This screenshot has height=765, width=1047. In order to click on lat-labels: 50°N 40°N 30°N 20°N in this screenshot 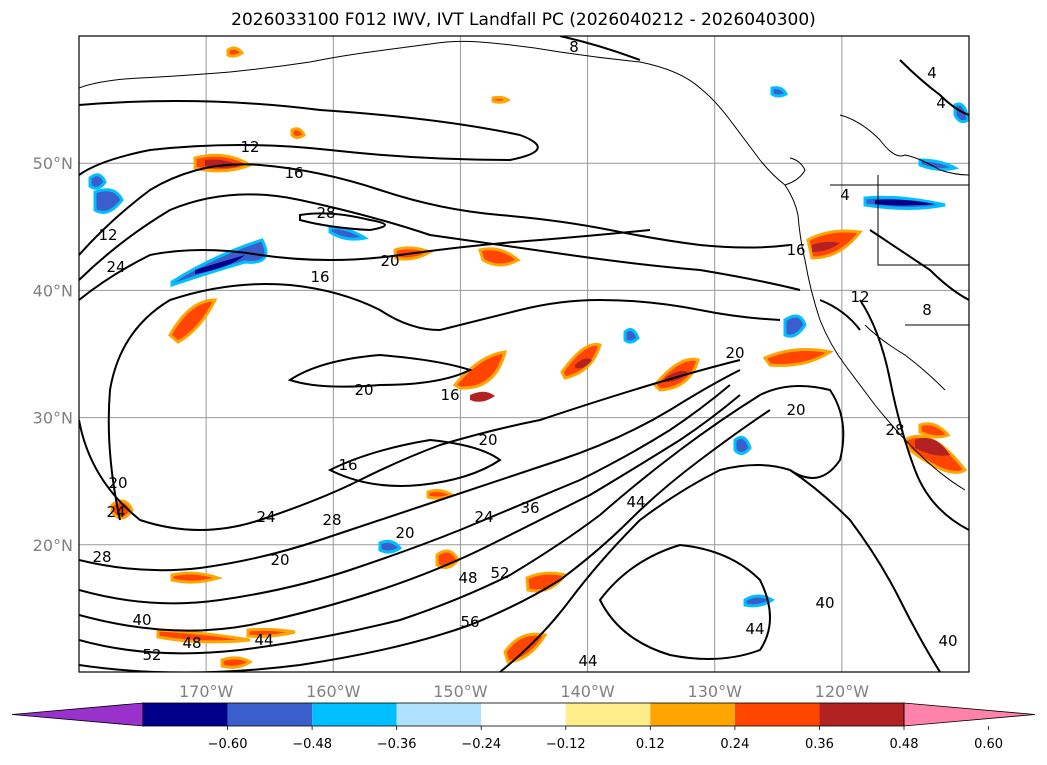, I will do `click(53, 354)`.